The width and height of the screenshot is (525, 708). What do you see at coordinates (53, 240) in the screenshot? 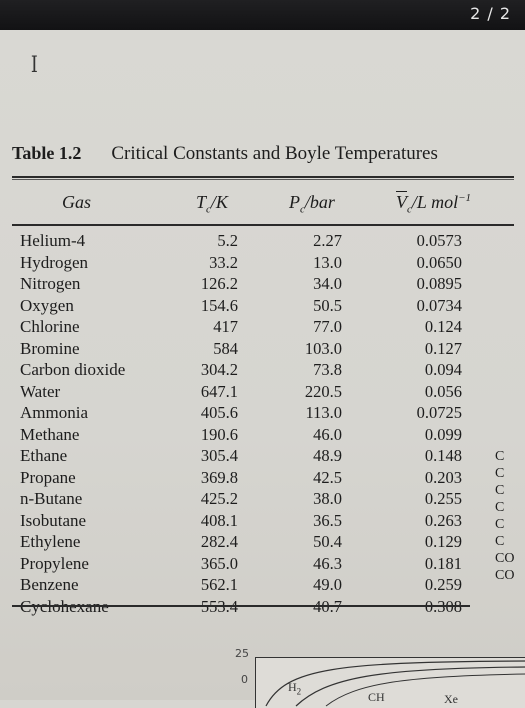
I see `gas-name: Helium-4` at bounding box center [53, 240].